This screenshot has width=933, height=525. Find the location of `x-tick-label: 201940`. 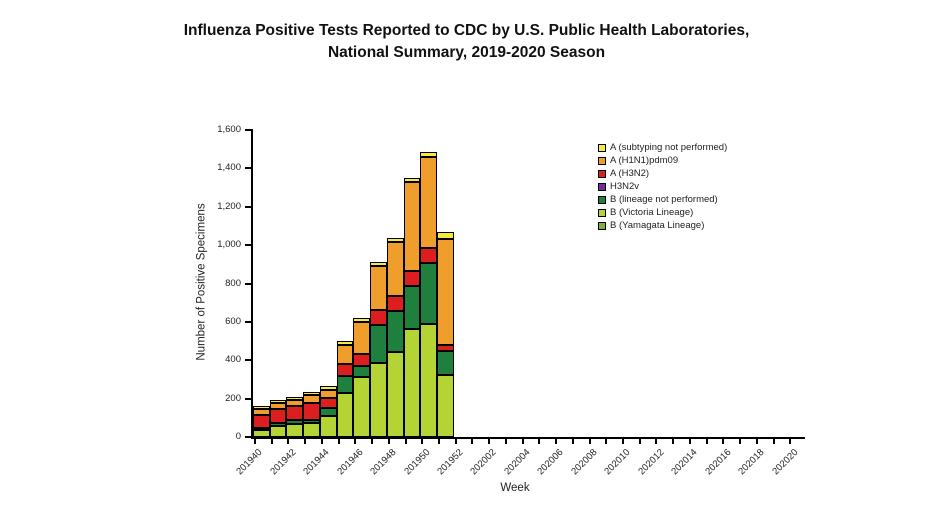

x-tick-label: 201940 is located at coordinates (249, 462).